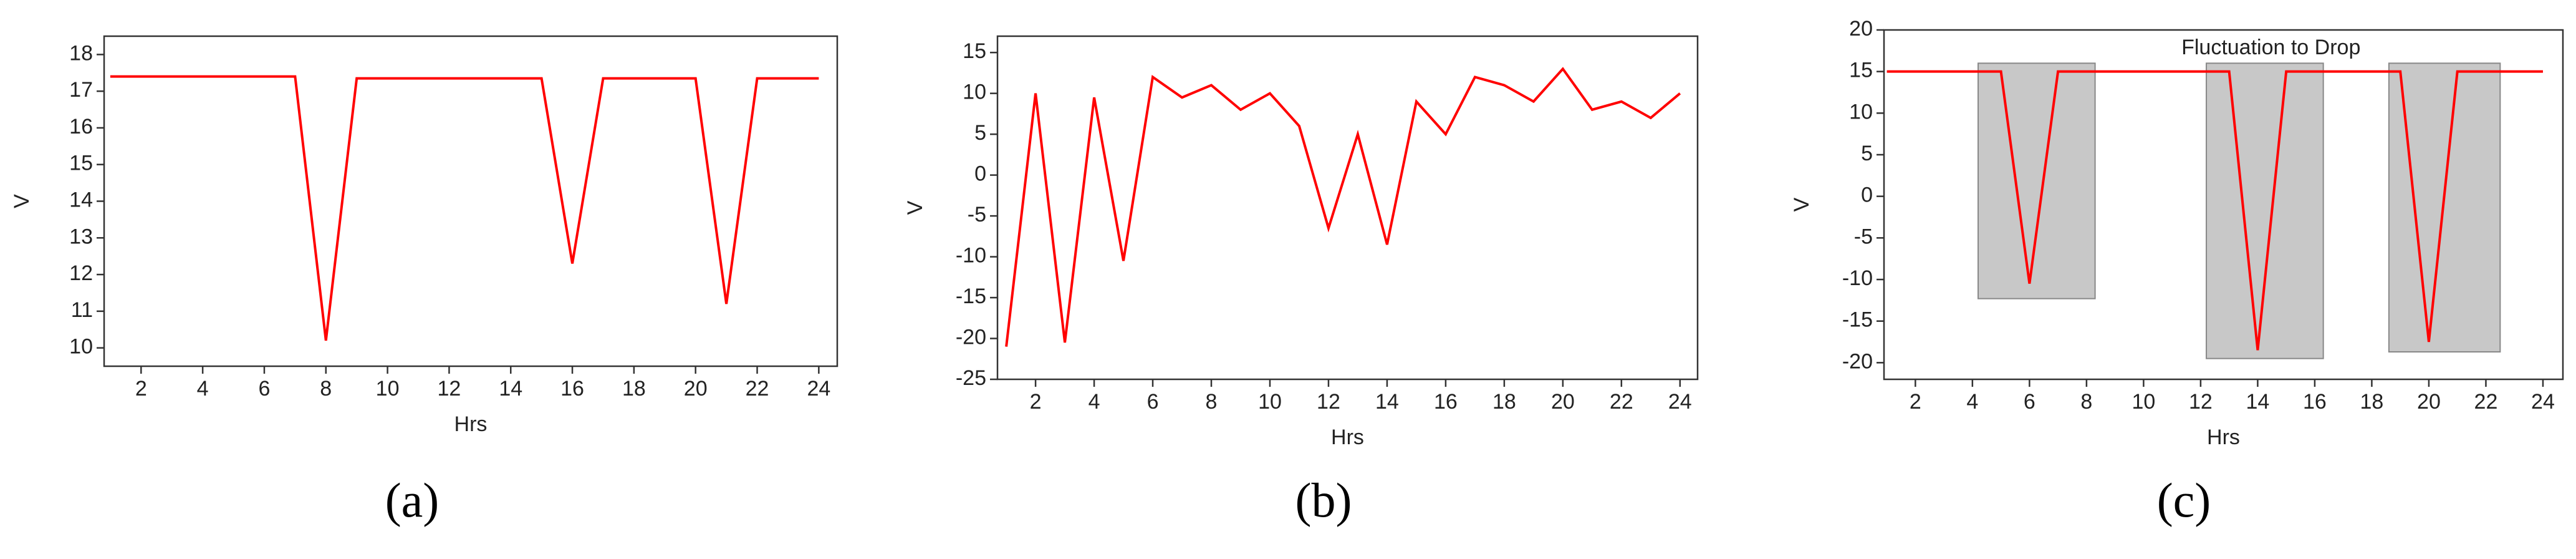  What do you see at coordinates (81, 273) in the screenshot?
I see `y-tick-label: 12` at bounding box center [81, 273].